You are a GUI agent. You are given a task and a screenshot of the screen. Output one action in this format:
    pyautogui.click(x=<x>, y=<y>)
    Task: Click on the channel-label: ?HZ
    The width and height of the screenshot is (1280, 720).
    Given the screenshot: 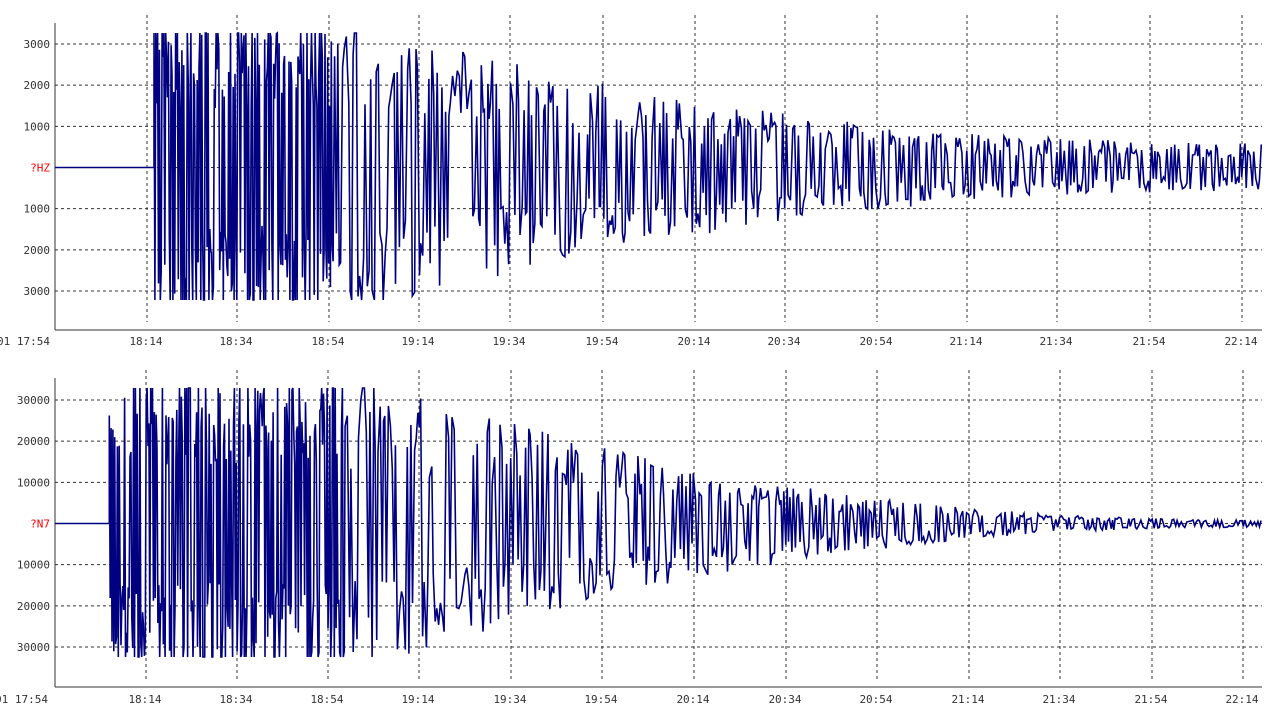 What is the action you would take?
    pyautogui.click(x=40, y=168)
    